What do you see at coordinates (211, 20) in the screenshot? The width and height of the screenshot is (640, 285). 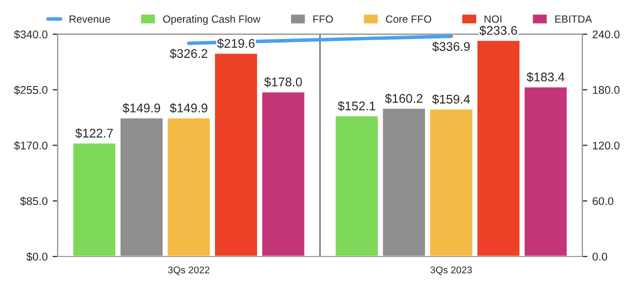 I see `legend-label: Operating Cash Flow` at bounding box center [211, 20].